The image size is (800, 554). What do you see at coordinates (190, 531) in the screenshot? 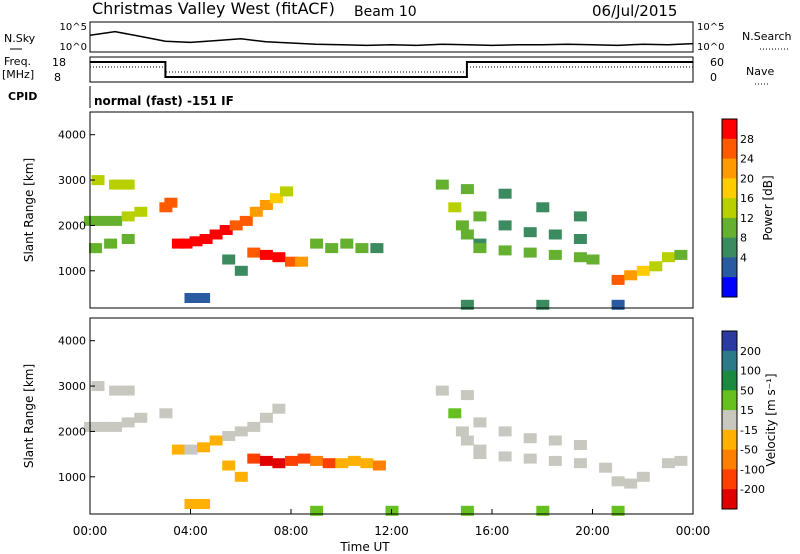
I see `x-tick-label: 04:00` at bounding box center [190, 531].